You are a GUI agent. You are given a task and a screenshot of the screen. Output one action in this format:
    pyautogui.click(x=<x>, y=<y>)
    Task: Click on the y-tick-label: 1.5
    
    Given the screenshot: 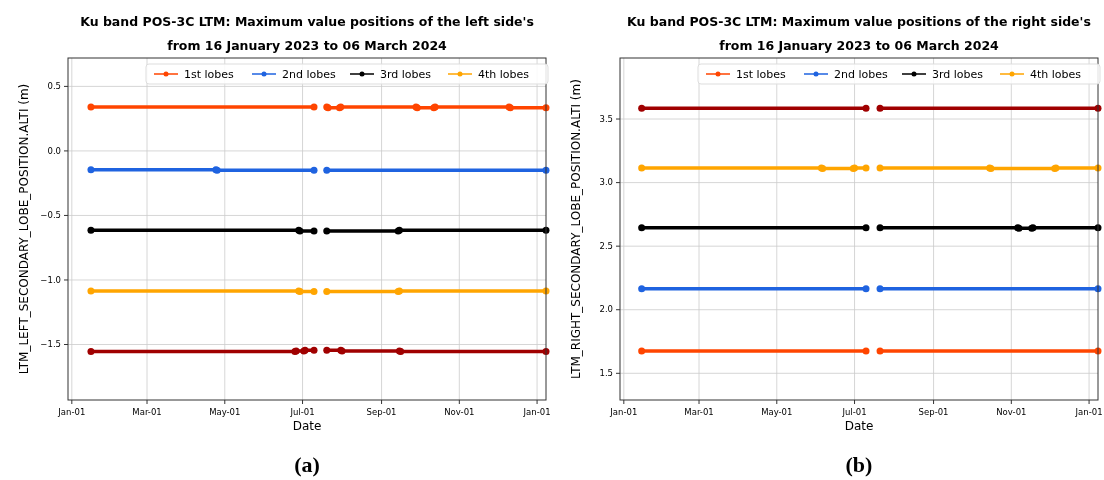 What is the action you would take?
    pyautogui.click(x=606, y=373)
    